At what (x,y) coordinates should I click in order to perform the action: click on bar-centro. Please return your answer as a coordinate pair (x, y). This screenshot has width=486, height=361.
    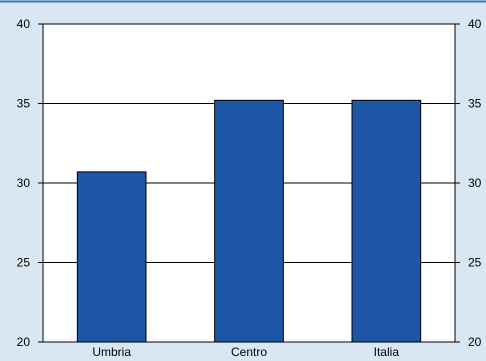
    Looking at the image, I should click on (249, 221).